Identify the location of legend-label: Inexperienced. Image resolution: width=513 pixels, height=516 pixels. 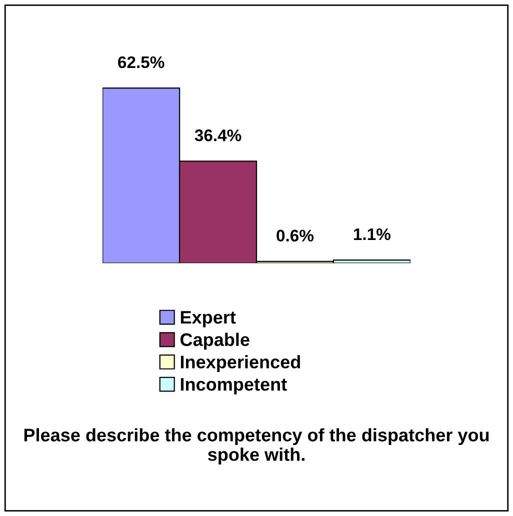
(240, 363).